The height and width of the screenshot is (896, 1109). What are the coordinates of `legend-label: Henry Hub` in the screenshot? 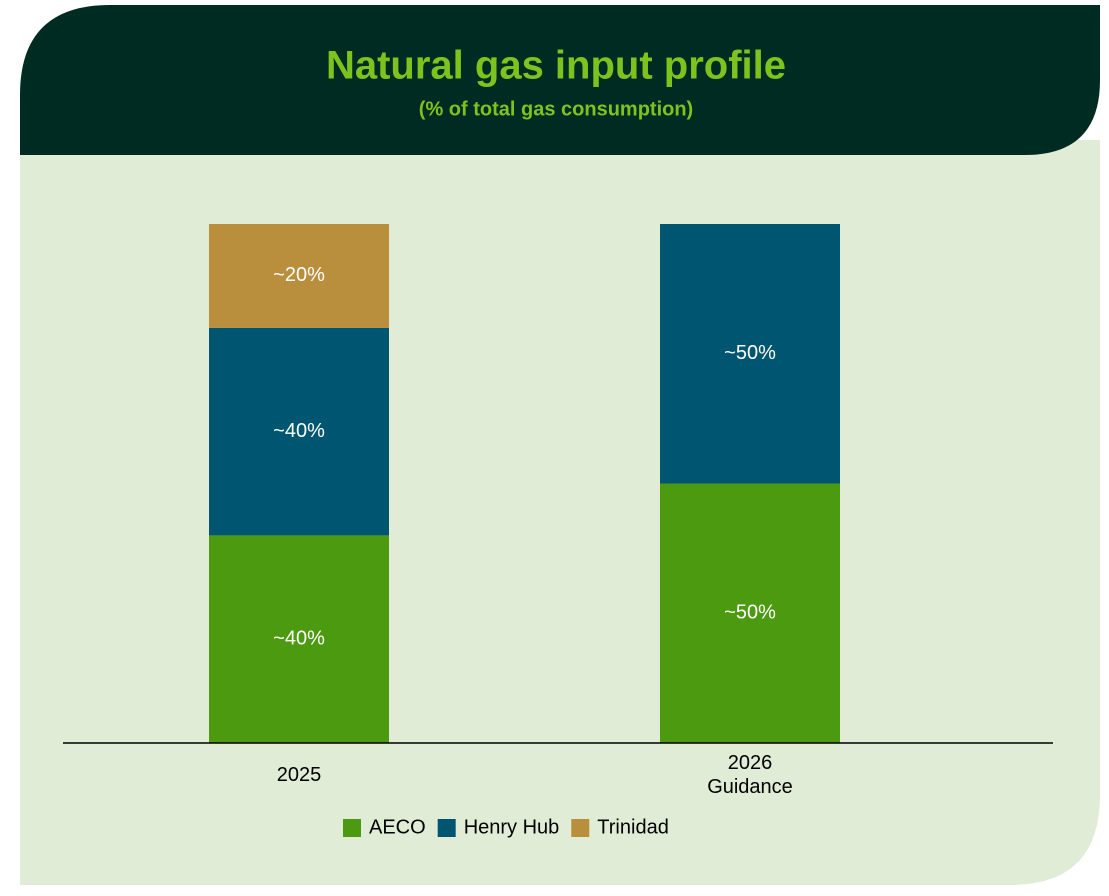 It's located at (512, 827).